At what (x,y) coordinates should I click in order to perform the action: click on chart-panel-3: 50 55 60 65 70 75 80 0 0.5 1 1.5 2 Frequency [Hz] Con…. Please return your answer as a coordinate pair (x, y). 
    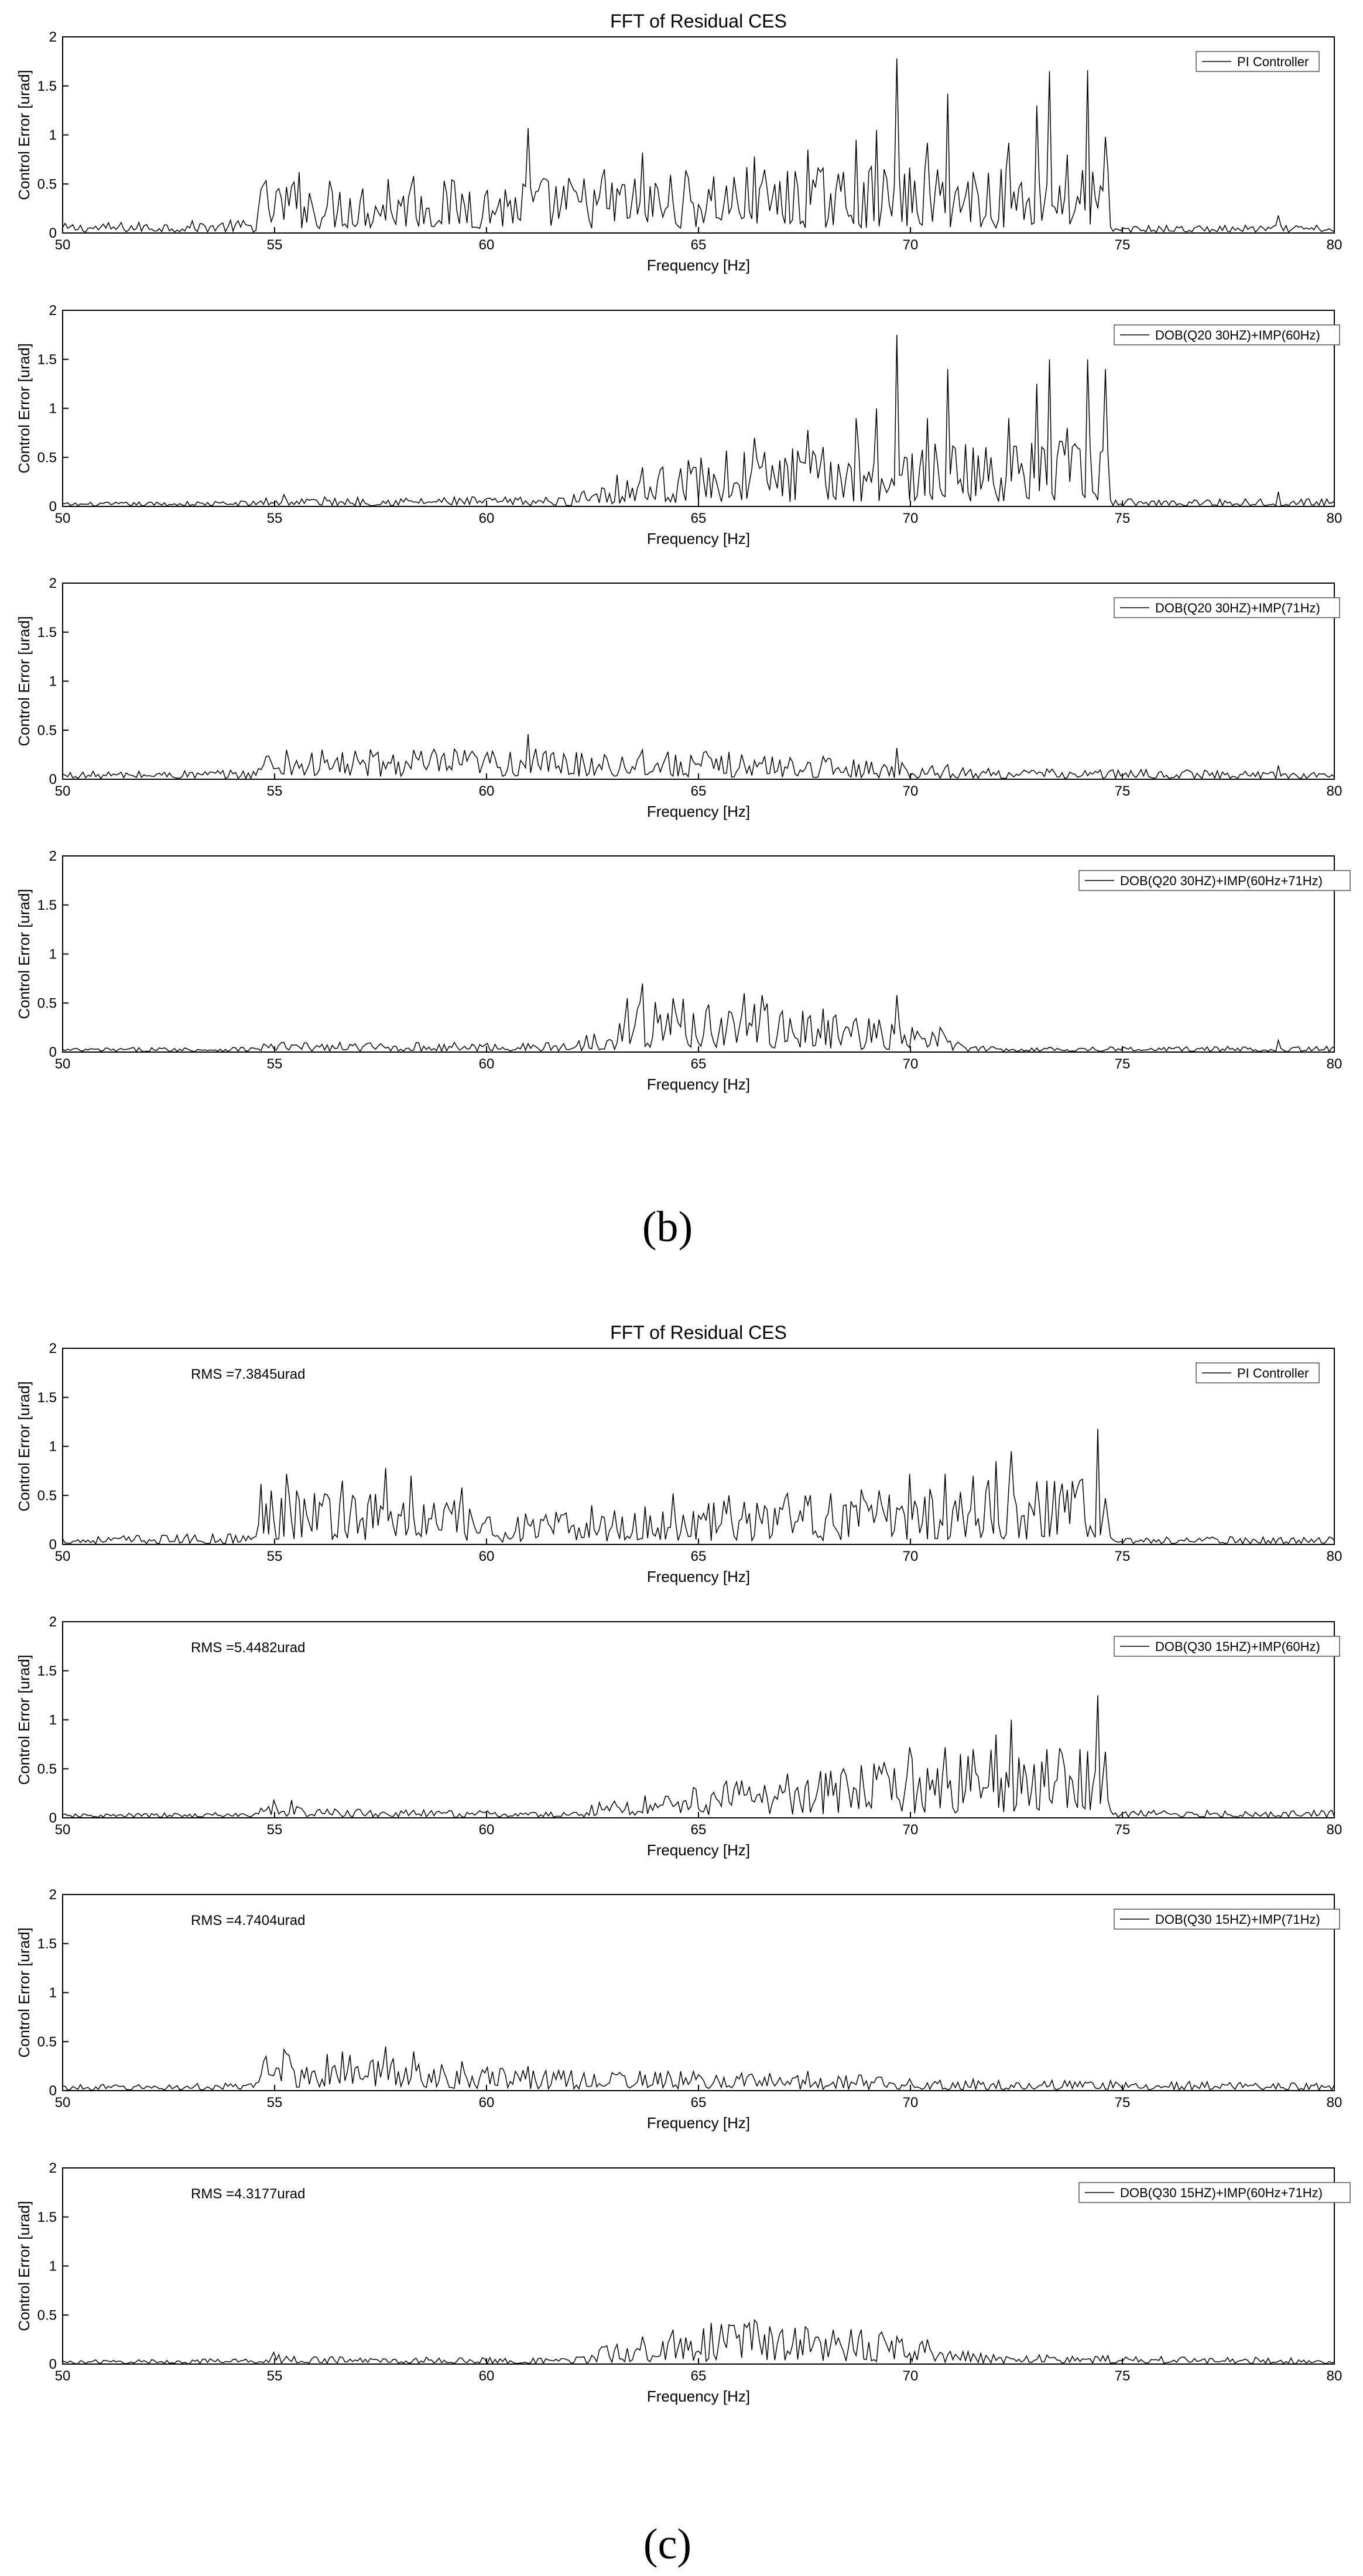
    Looking at the image, I should click on (678, 698).